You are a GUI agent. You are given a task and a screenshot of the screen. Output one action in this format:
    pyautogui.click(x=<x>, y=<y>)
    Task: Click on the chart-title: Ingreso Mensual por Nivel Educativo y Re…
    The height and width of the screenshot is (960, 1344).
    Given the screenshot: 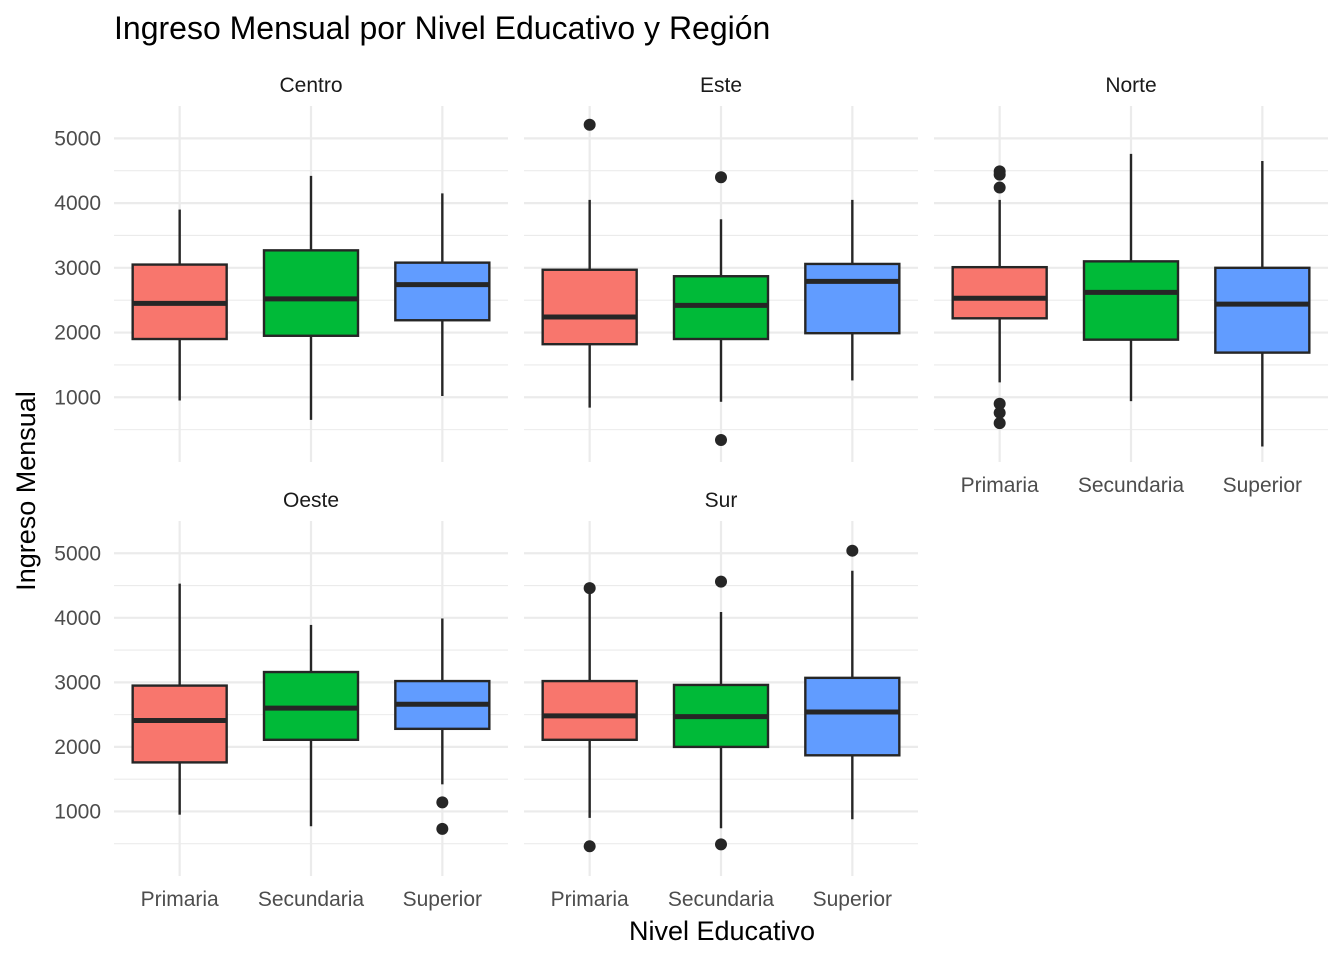 What is the action you would take?
    pyautogui.click(x=442, y=28)
    